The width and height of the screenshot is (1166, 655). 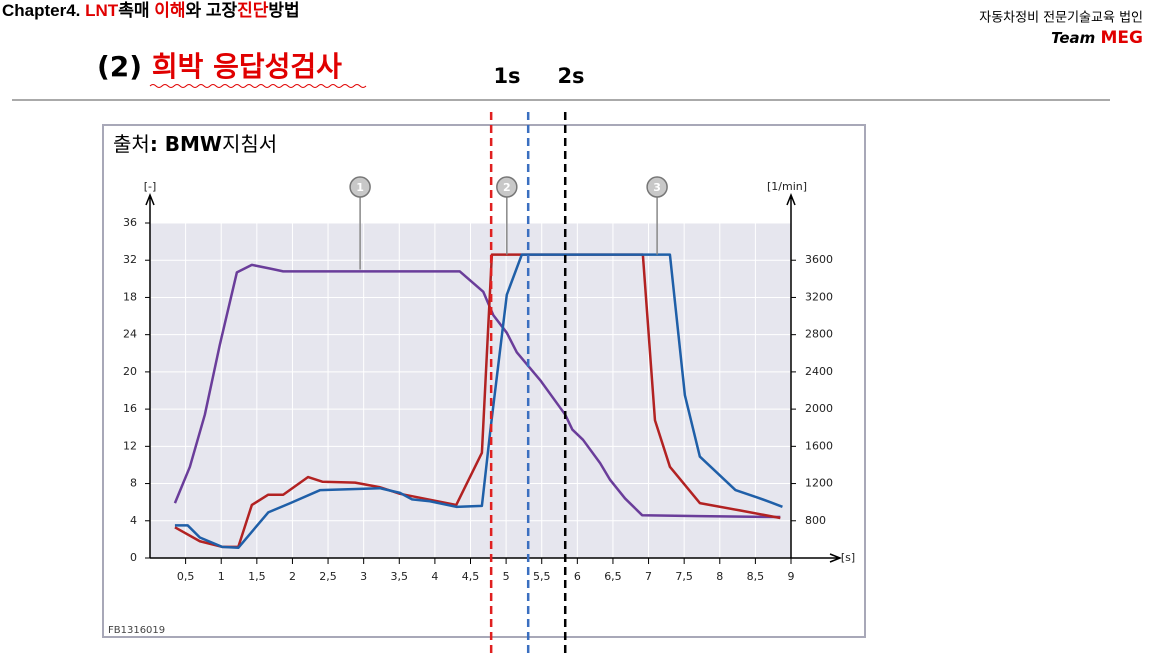 What do you see at coordinates (613, 576) in the screenshot?
I see `x-tick-label: 6,5` at bounding box center [613, 576].